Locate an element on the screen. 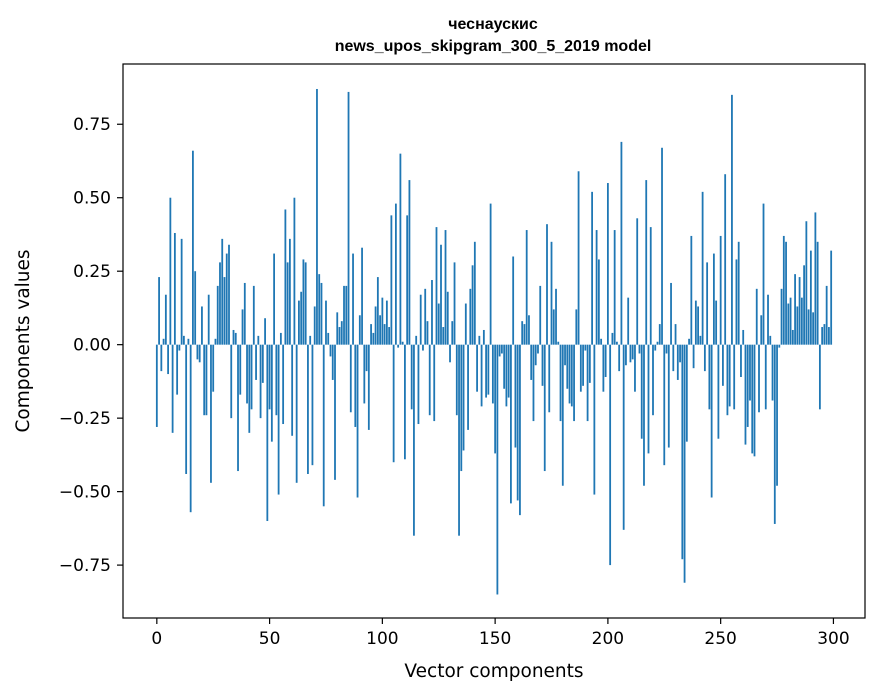  x-tick-label: 0 is located at coordinates (156, 639).